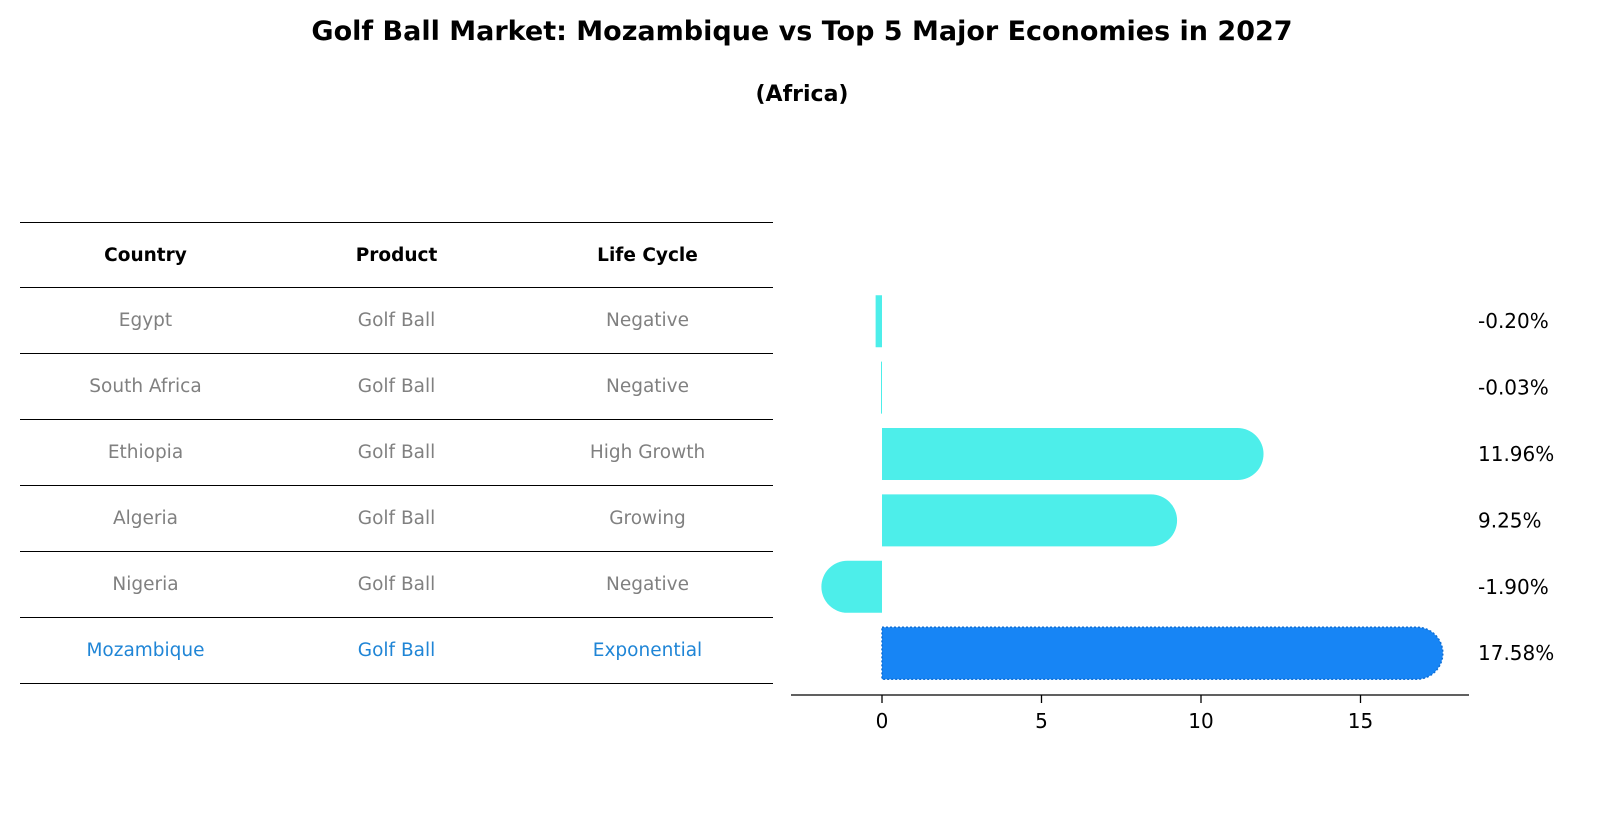  Describe the element at coordinates (1200, 721) in the screenshot. I see `x-tick-label: 10` at that location.